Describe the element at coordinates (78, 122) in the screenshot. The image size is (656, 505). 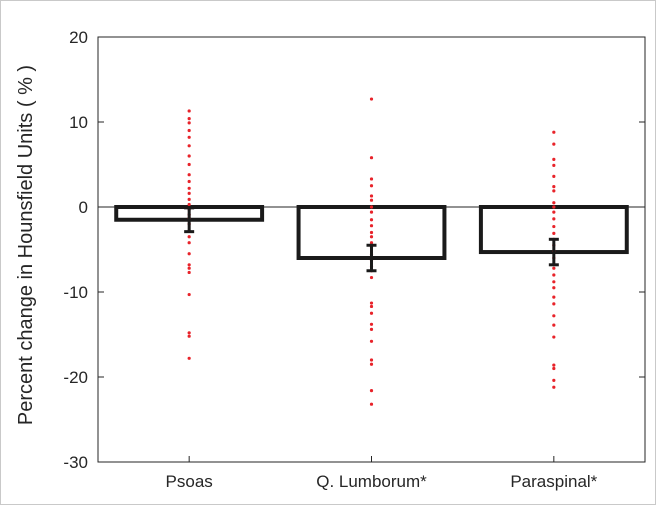
I see `y-tick-label: 10` at that location.